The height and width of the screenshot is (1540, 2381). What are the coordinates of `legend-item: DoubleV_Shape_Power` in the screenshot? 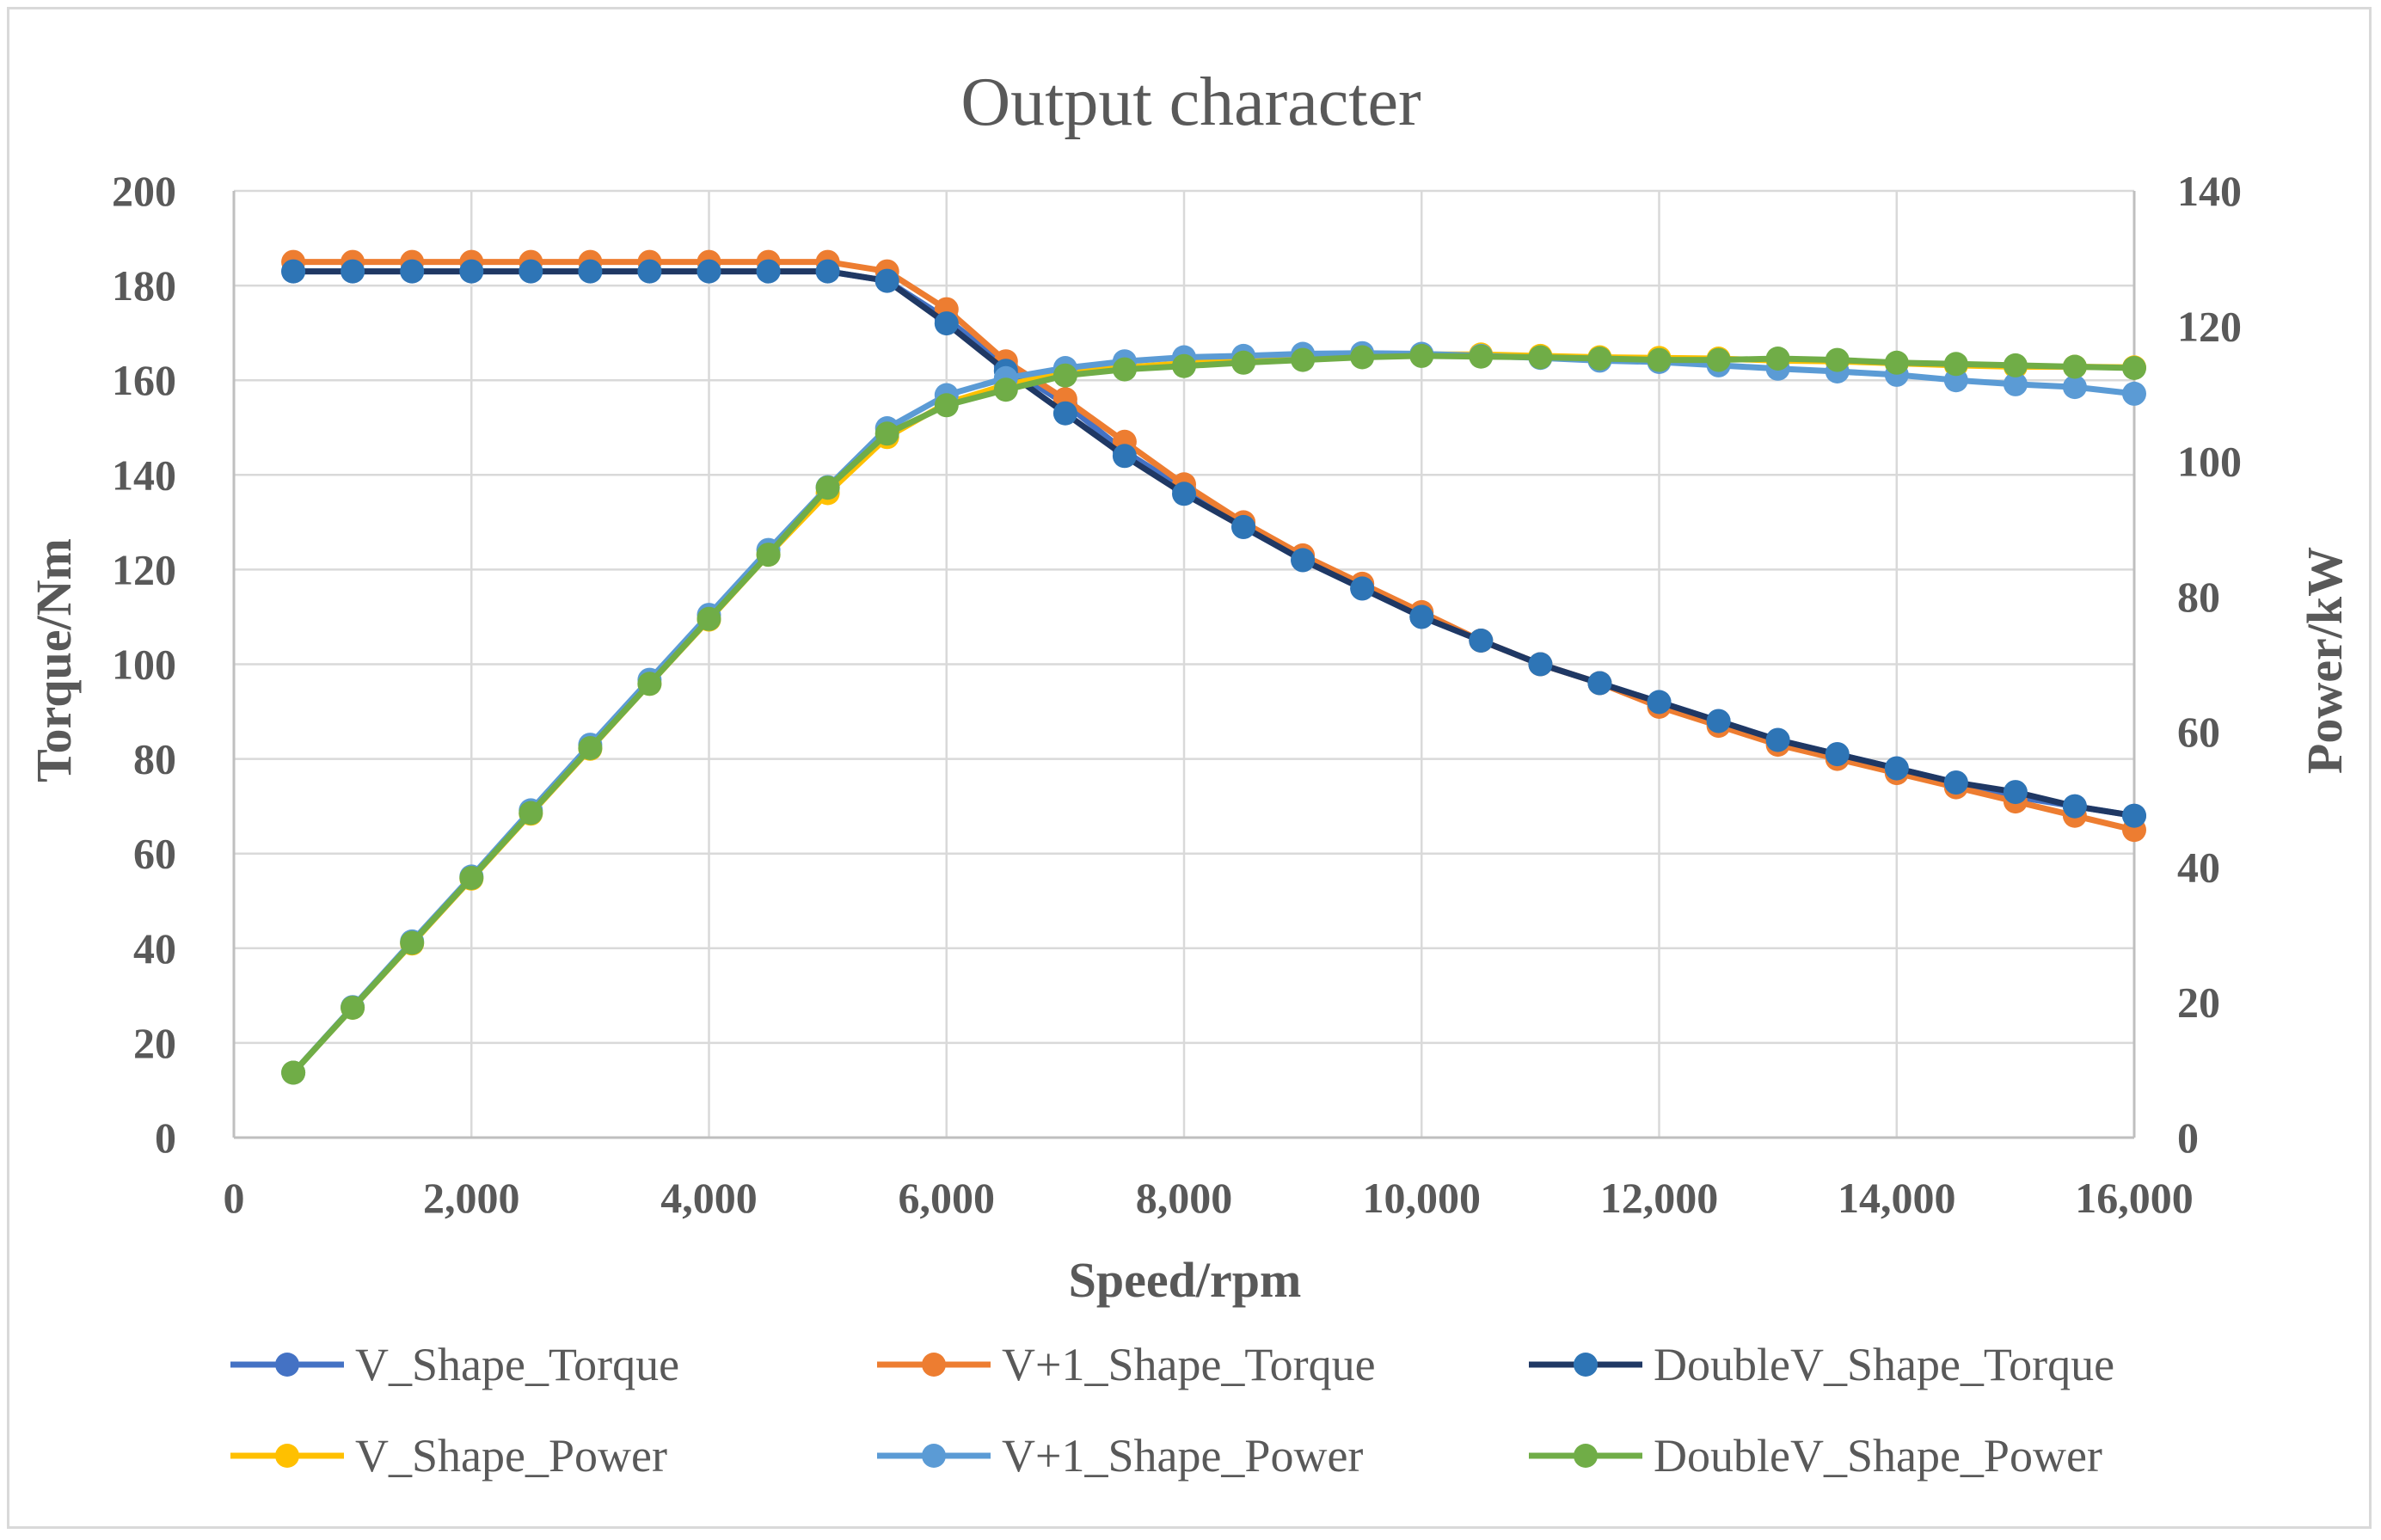 It's located at (1815, 1456).